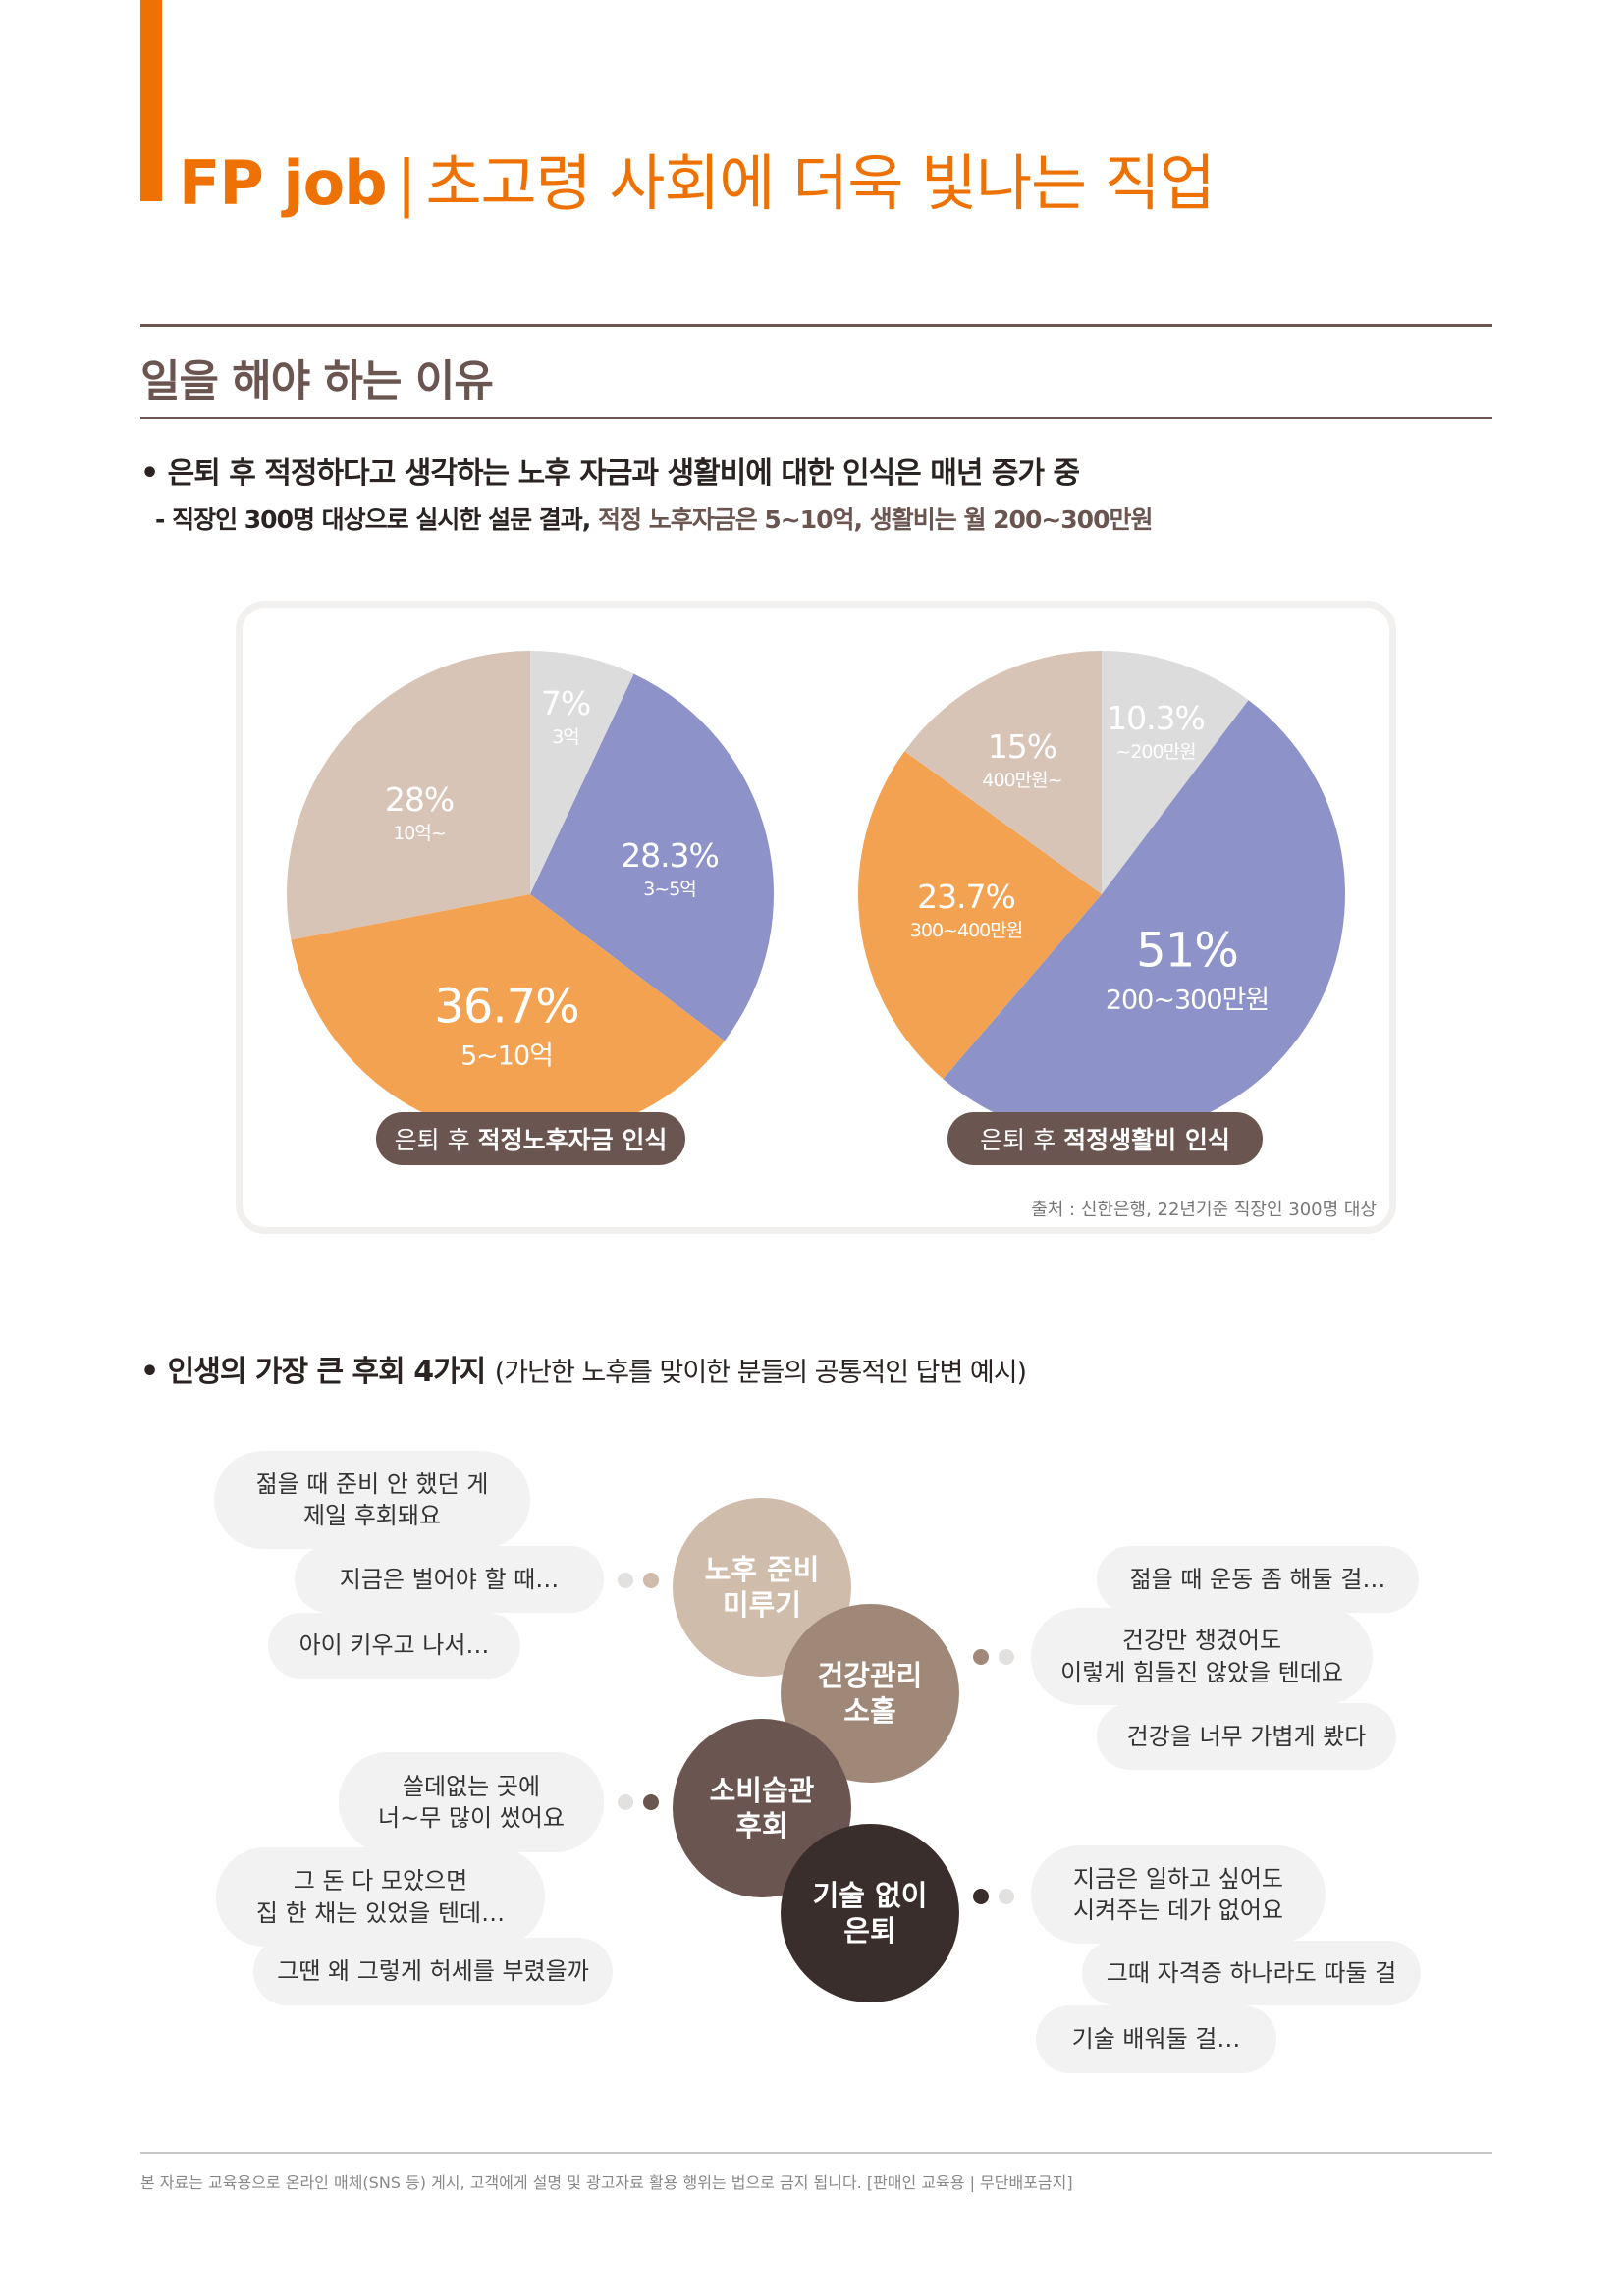 This screenshot has height=2296, width=1624. What do you see at coordinates (1251, 1973) in the screenshot?
I see `quote-bubble: 그때 자격증 하나라도 따둘 걸` at bounding box center [1251, 1973].